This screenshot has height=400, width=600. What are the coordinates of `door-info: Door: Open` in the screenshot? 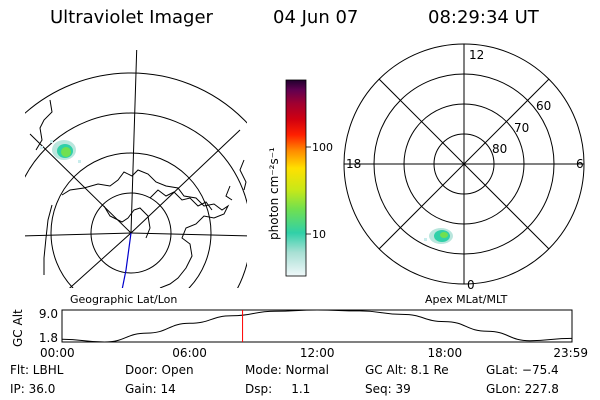 It's located at (159, 370).